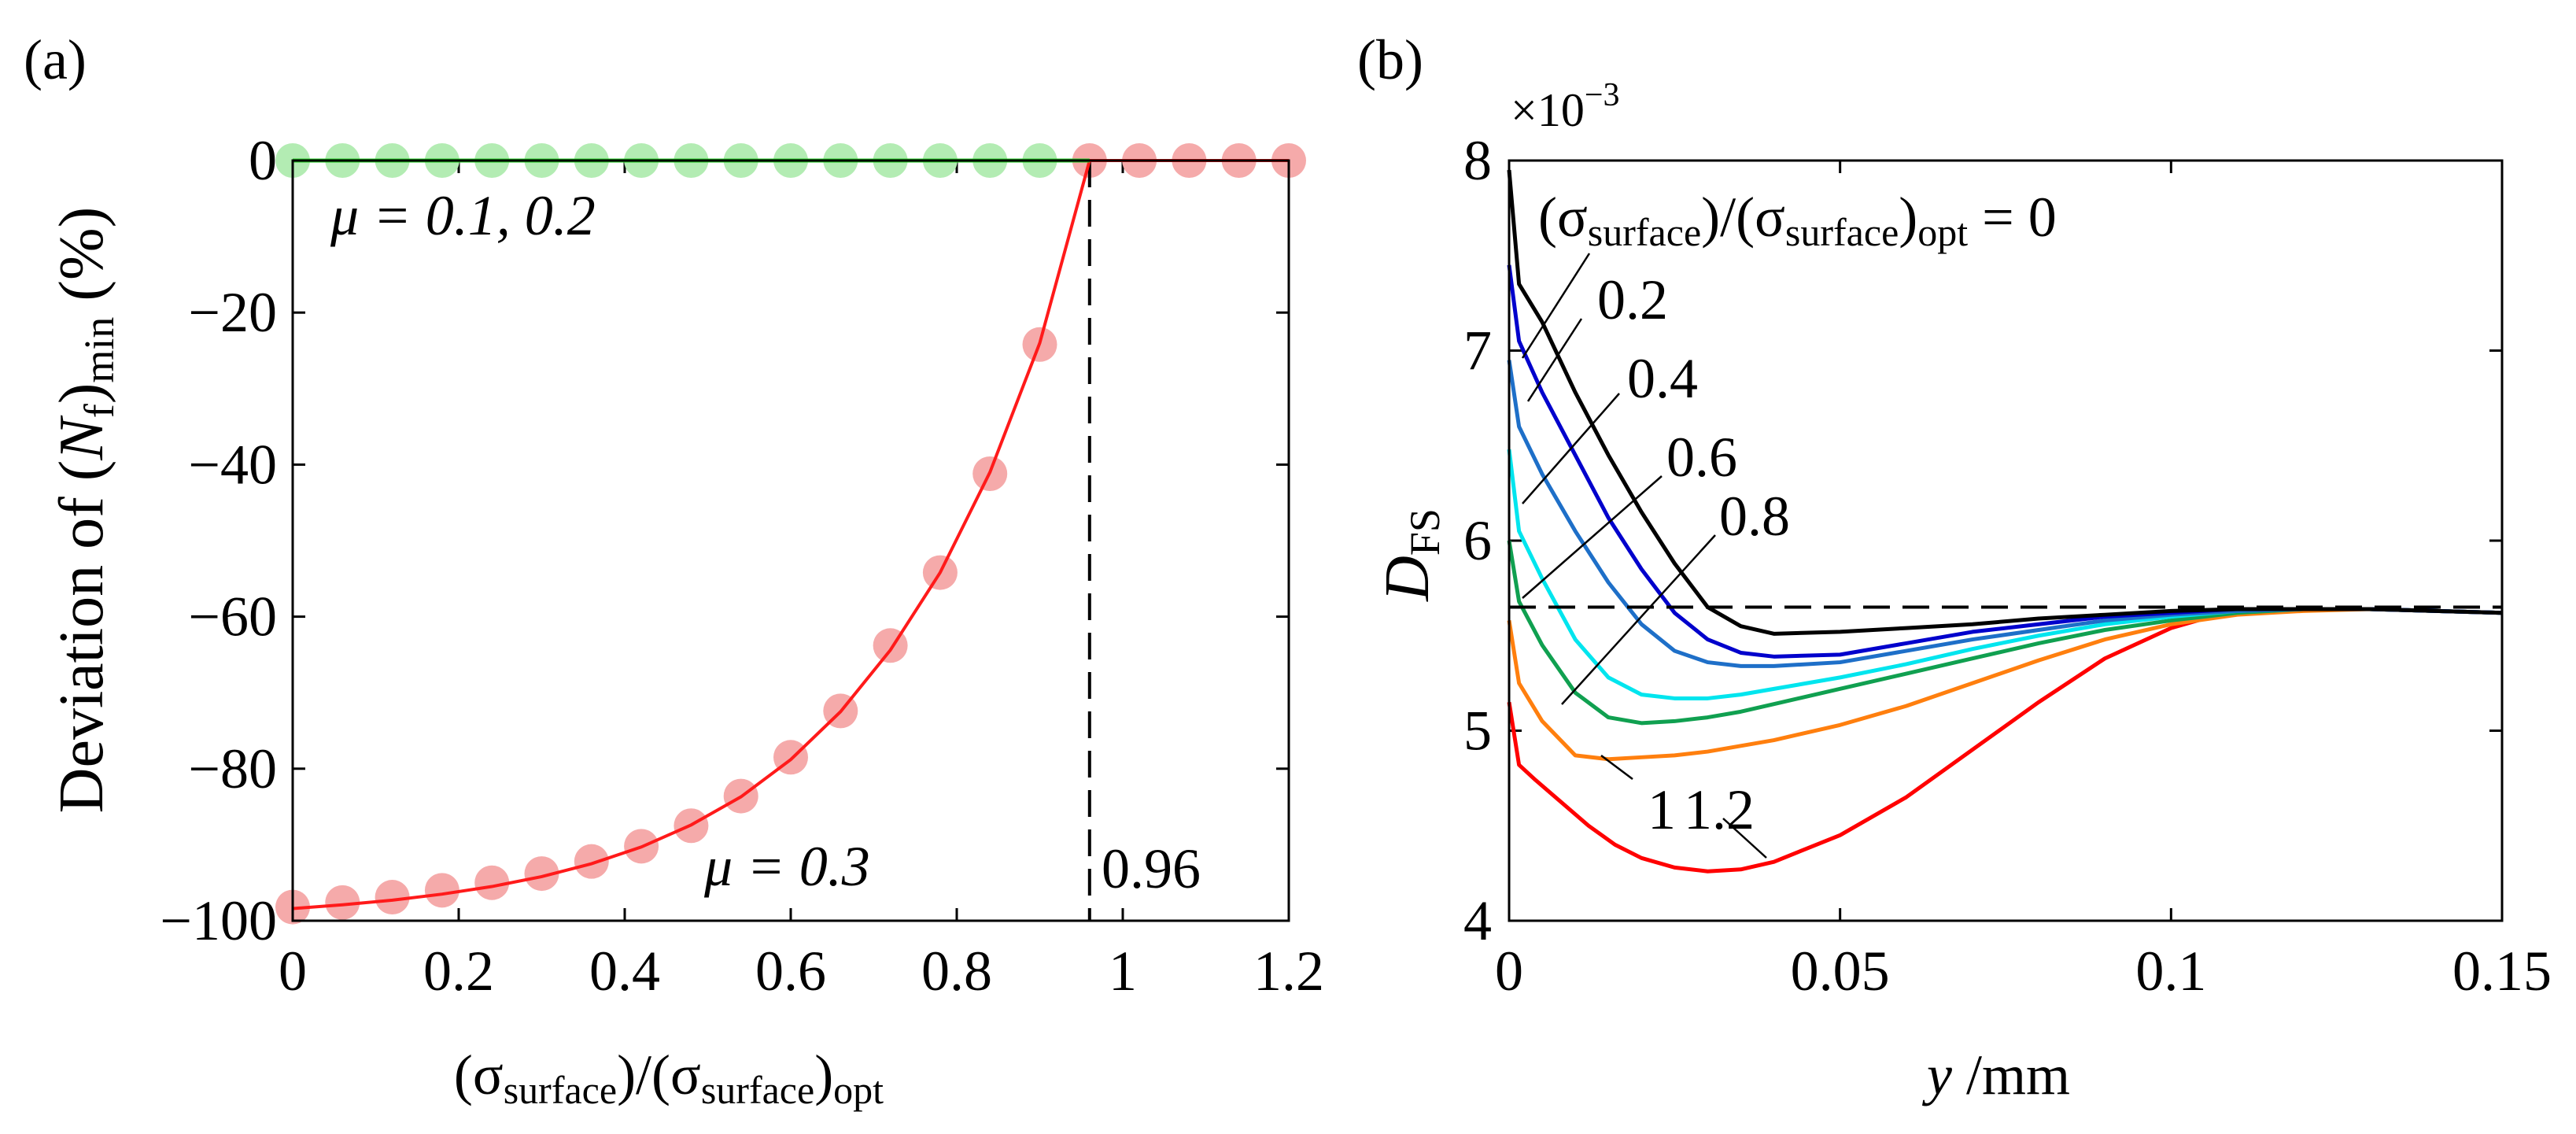 The image size is (2576, 1134). Describe the element at coordinates (956, 971) in the screenshot. I see `a-xtick-label: 0.8` at that location.